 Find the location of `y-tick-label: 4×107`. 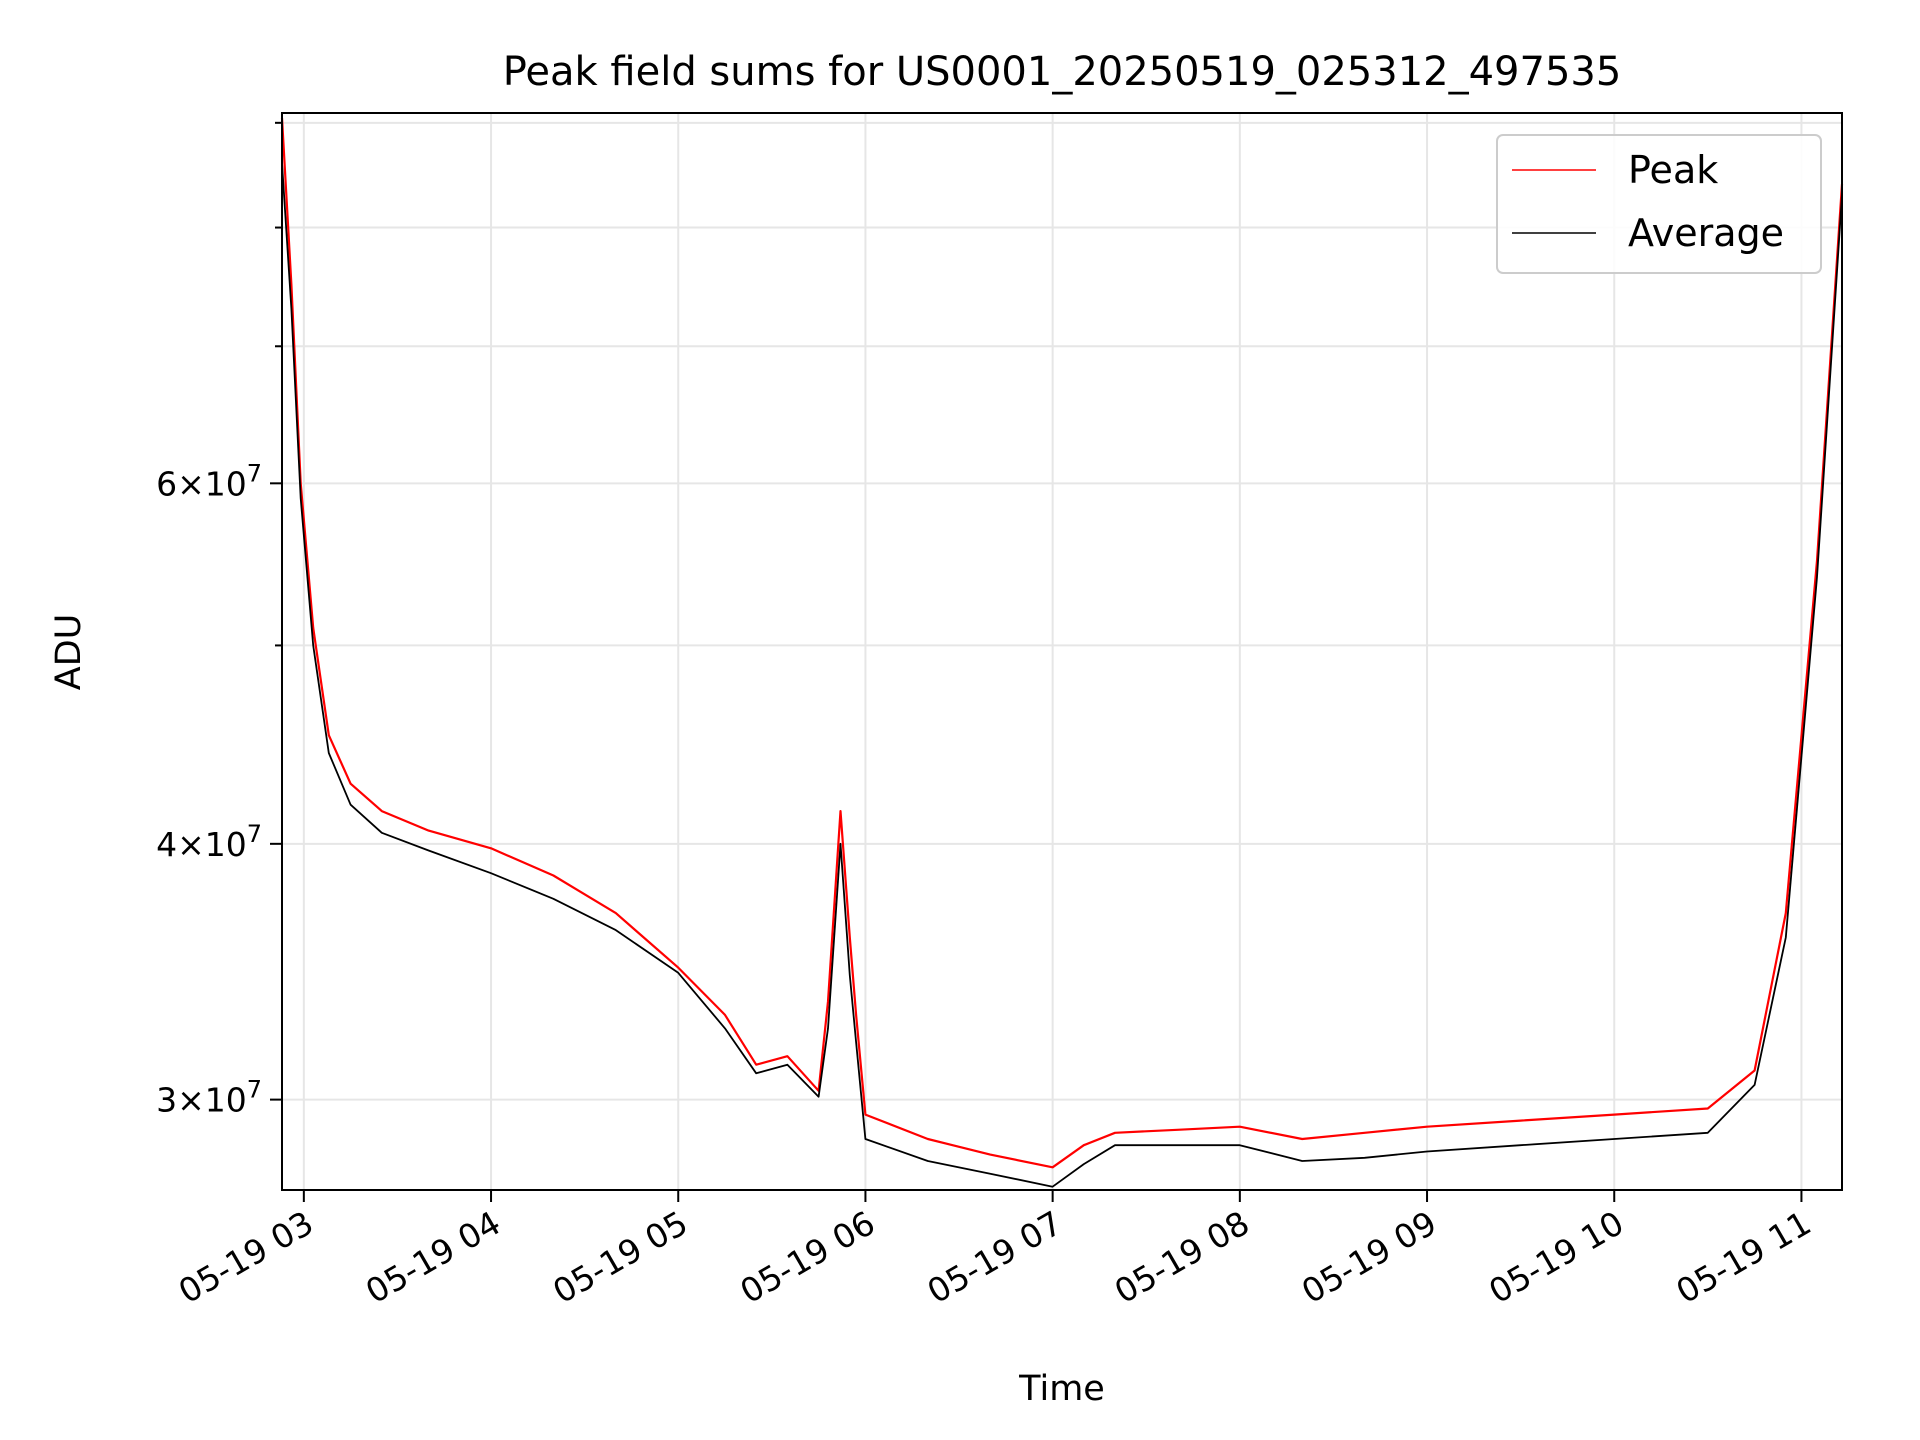

y-tick-label: 4×107 is located at coordinates (209, 842).